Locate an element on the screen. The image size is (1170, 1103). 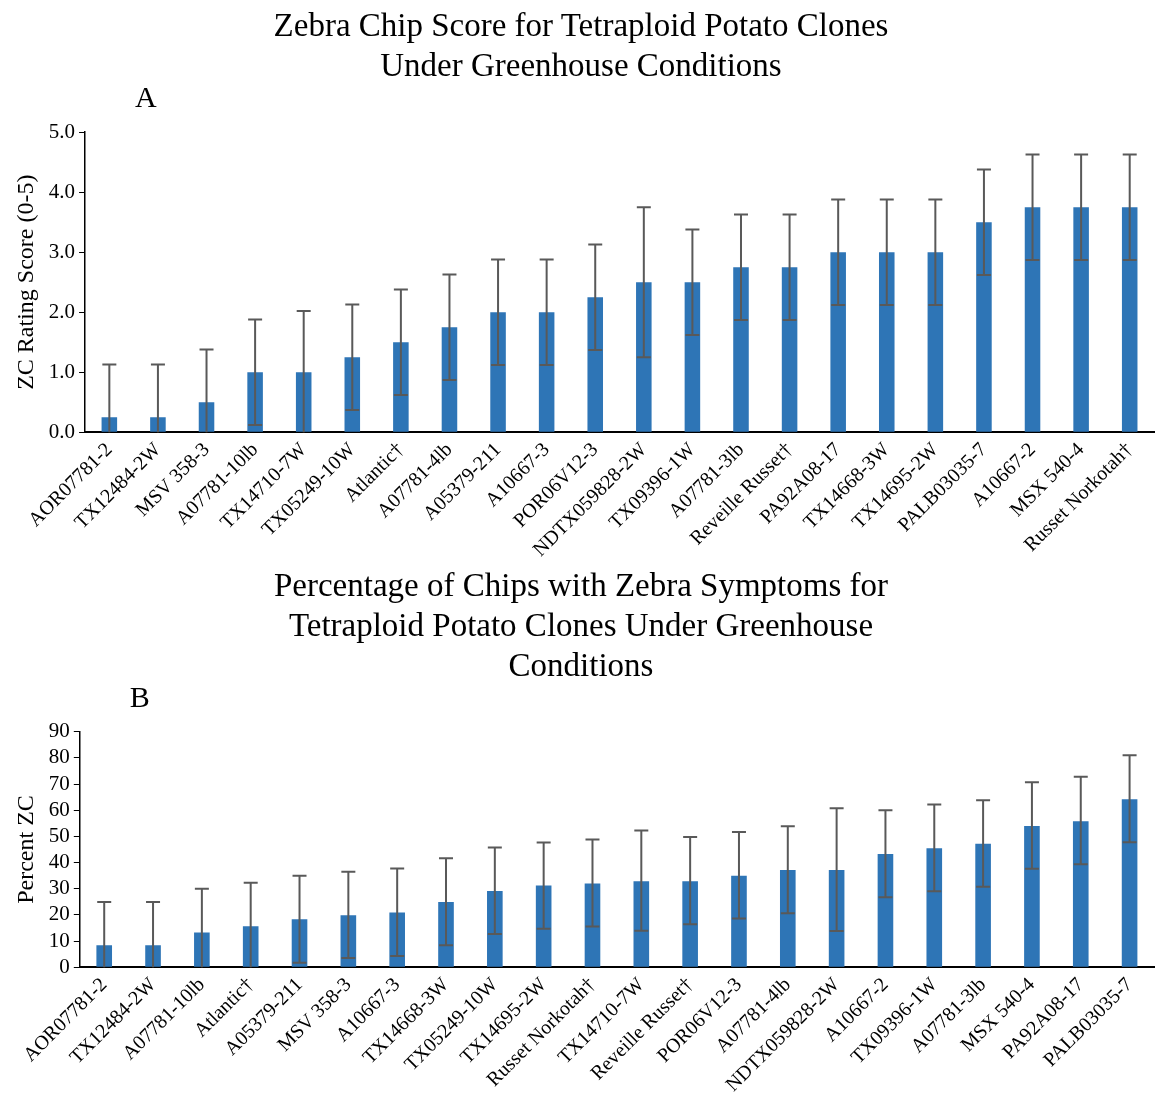
y-axis-title: Percent ZC is located at coordinates (24, 849).